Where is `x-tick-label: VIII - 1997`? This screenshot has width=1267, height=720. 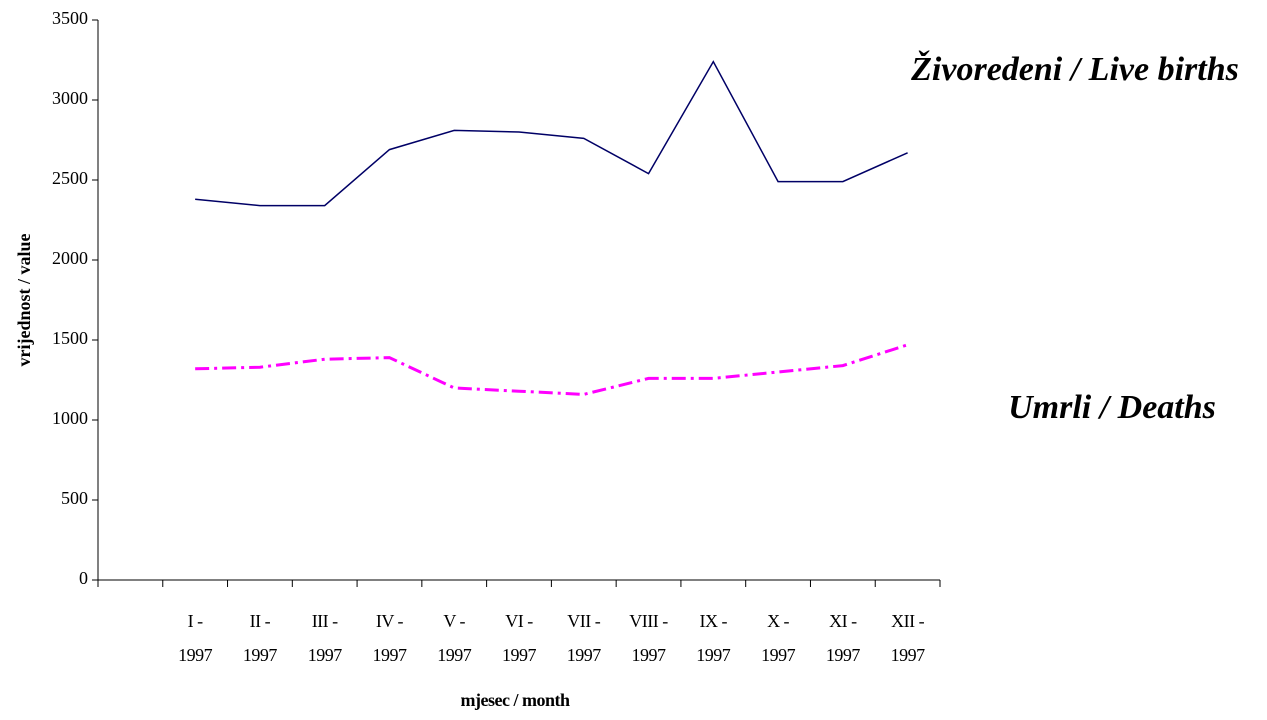 x-tick-label: VIII - 1997 is located at coordinates (648, 638).